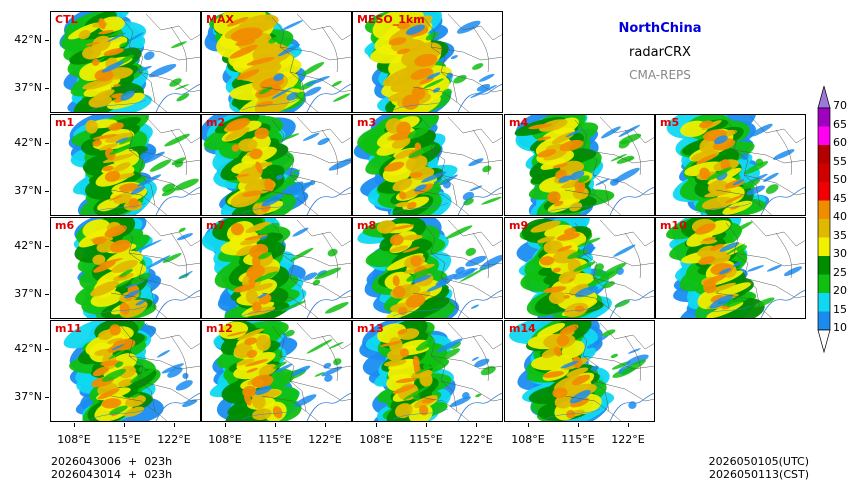  What do you see at coordinates (65, 225) in the screenshot?
I see `panel-label: m6` at bounding box center [65, 225].